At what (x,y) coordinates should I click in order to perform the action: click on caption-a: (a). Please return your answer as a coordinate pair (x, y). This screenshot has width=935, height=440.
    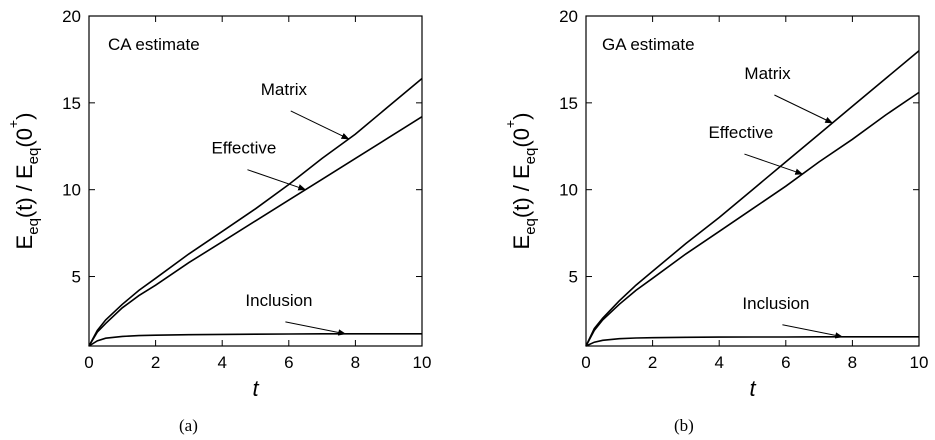
    Looking at the image, I should click on (188, 425).